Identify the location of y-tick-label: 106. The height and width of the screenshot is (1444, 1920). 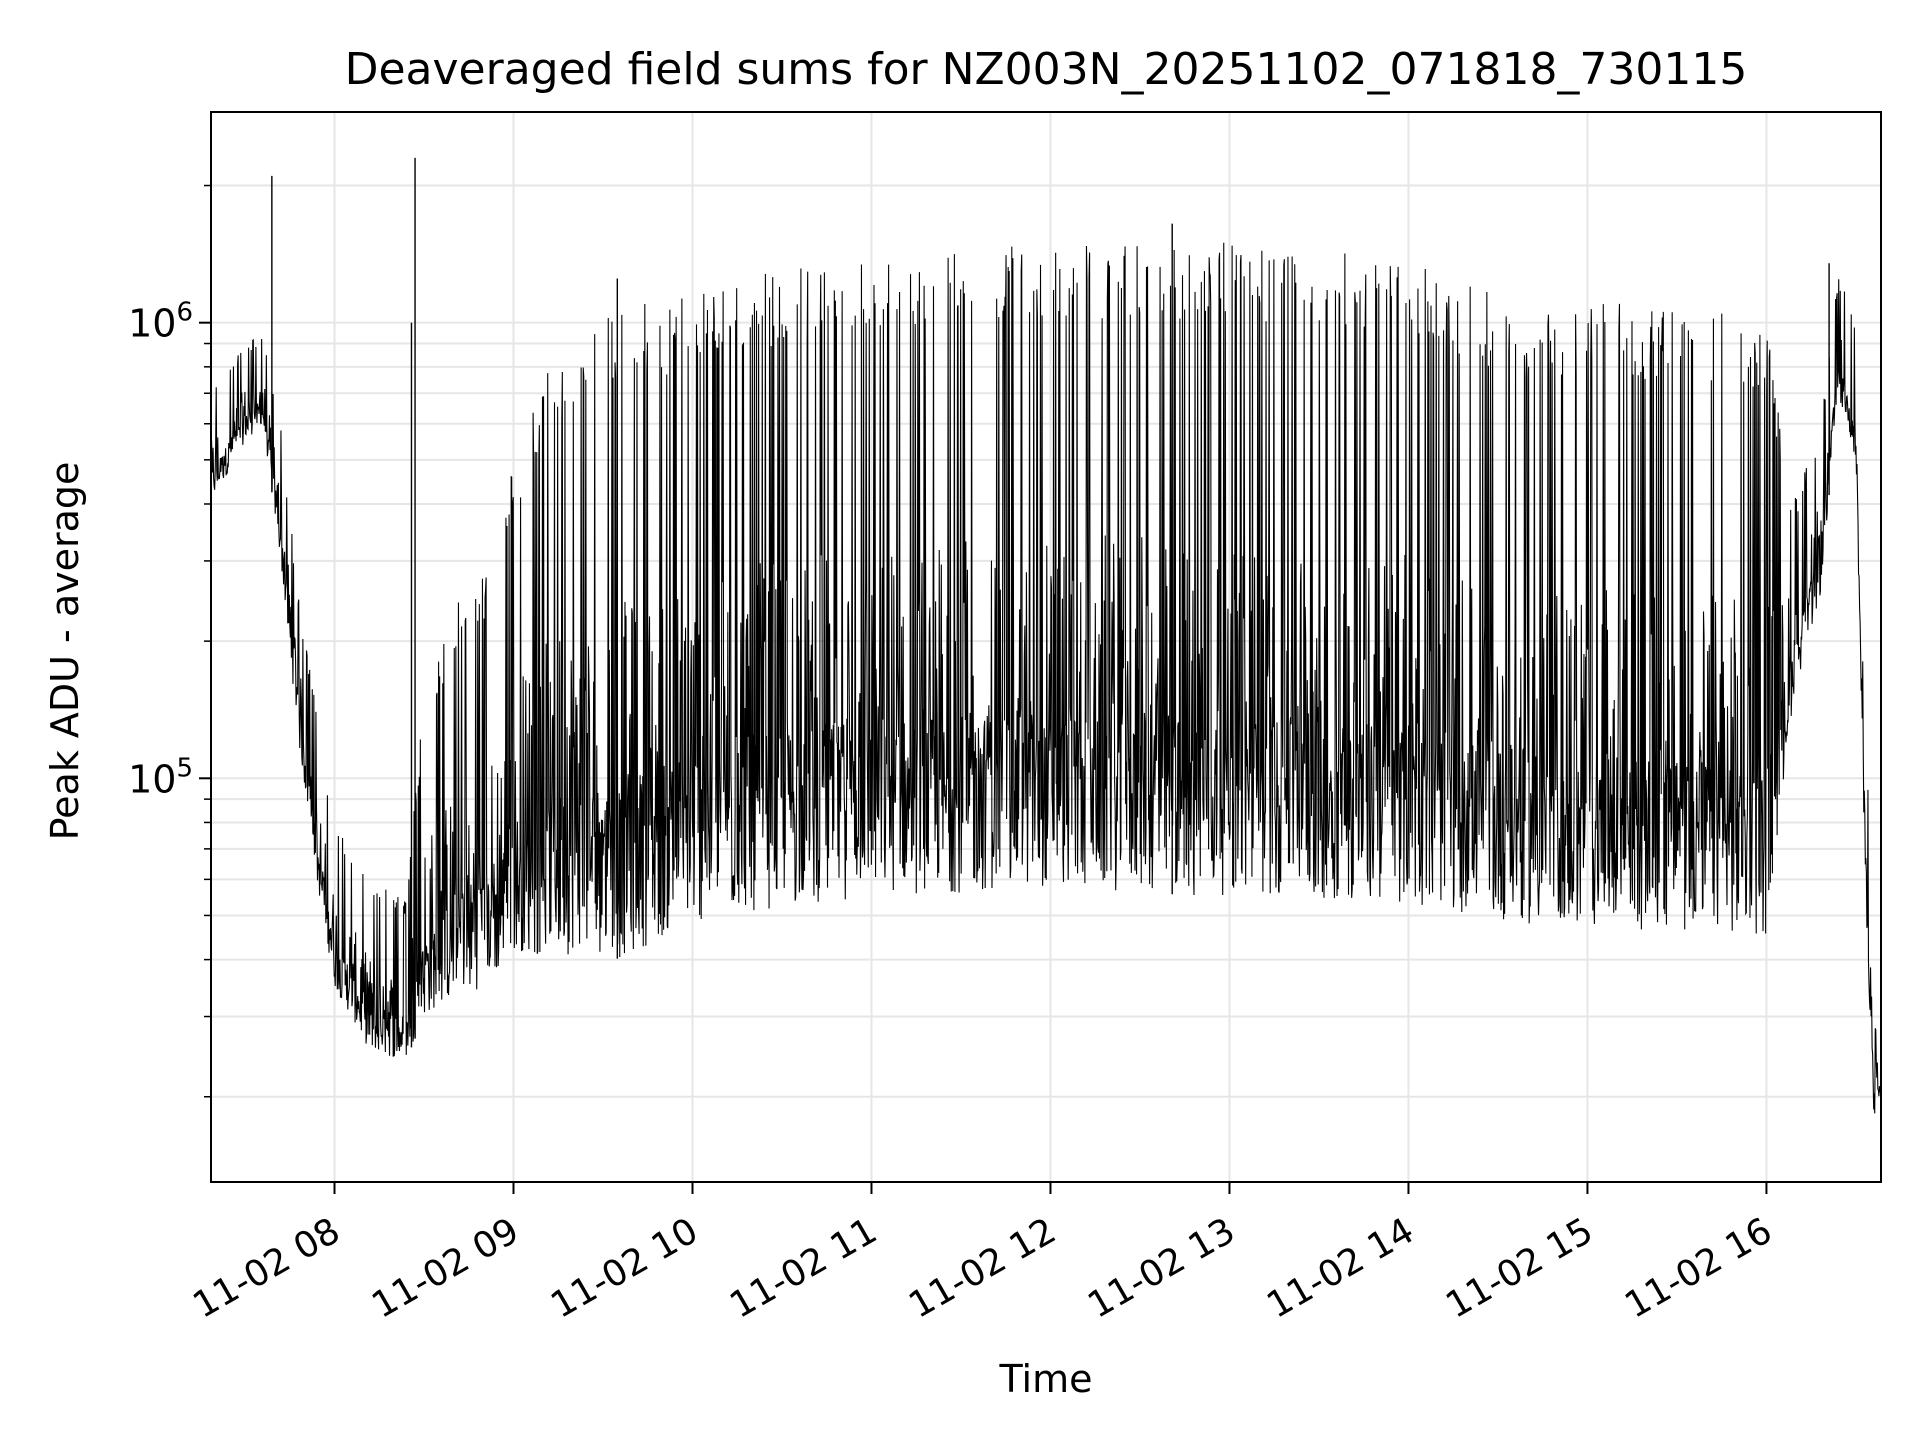
(160, 322).